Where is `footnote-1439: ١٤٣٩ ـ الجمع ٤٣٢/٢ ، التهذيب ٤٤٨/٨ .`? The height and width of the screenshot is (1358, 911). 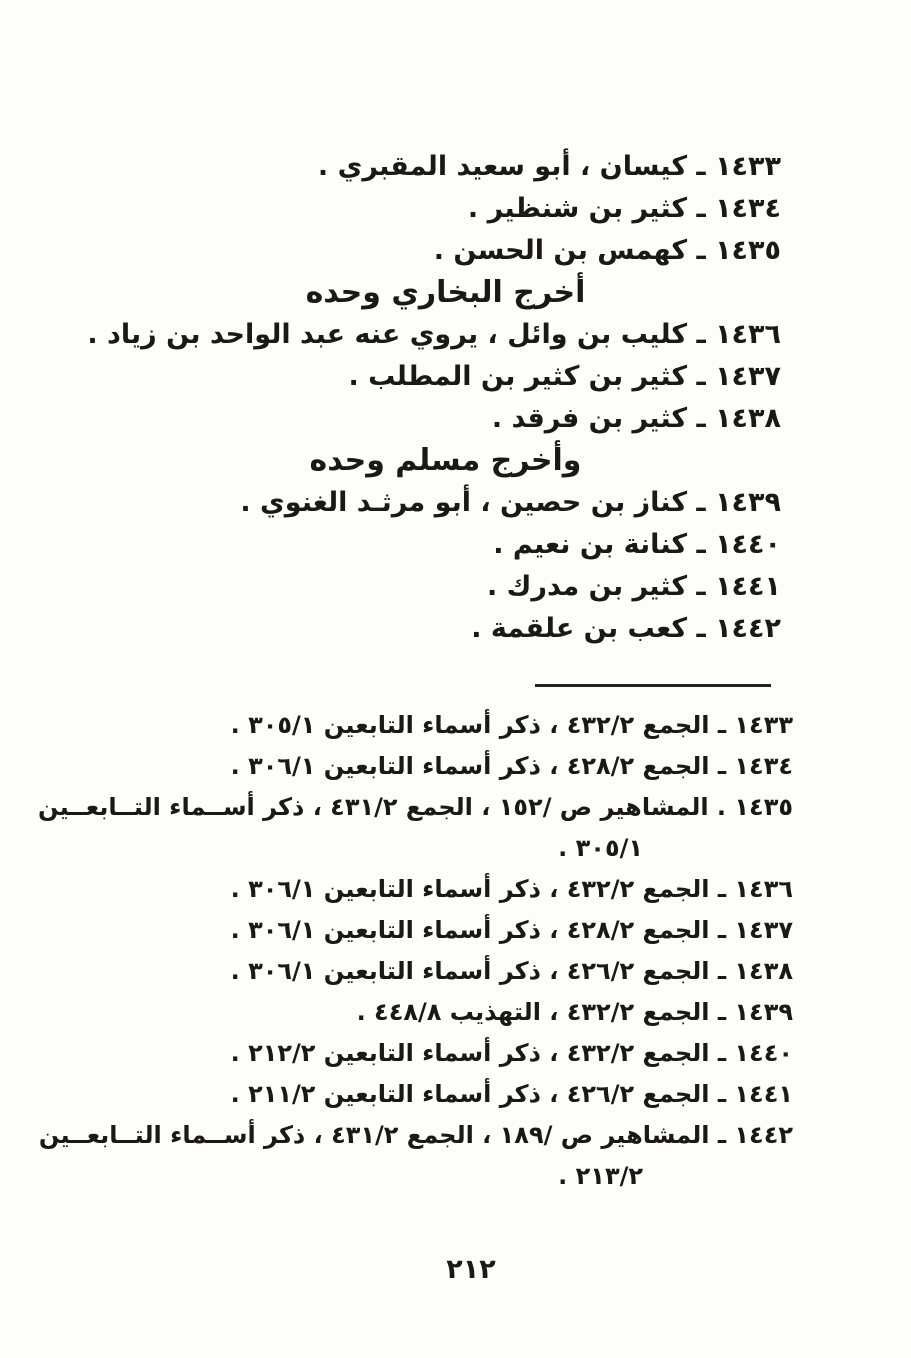
footnote-1439: ١٤٣٩ ـ الجمع ٤٣٢/٢ ، التهذيب ٤٤٨/٨ . is located at coordinates (574, 1012).